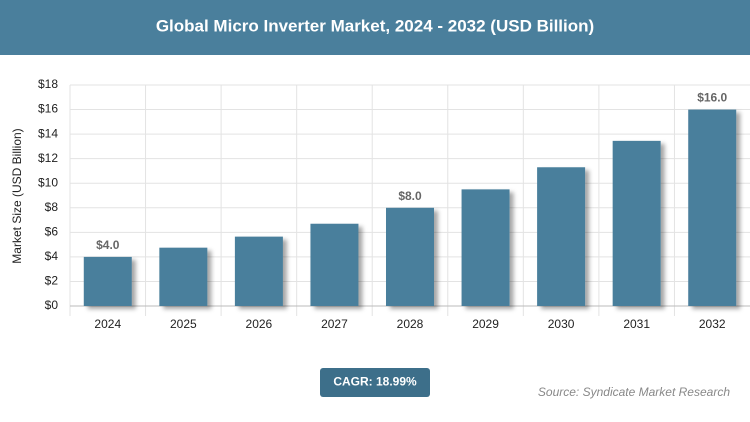 The height and width of the screenshot is (422, 750). What do you see at coordinates (52, 256) in the screenshot?
I see `y-tick-label: $4` at bounding box center [52, 256].